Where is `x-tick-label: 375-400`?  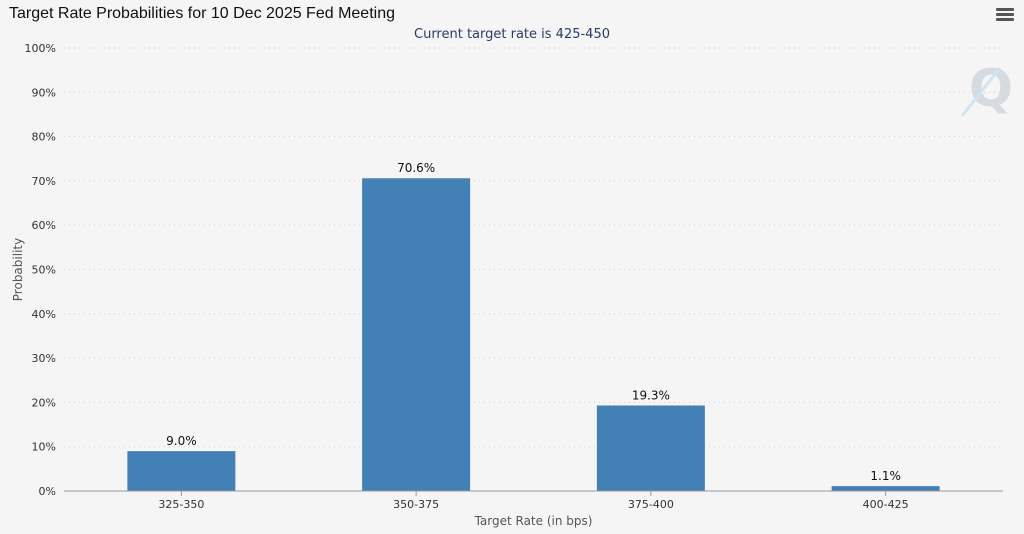 x-tick-label: 375-400 is located at coordinates (651, 504).